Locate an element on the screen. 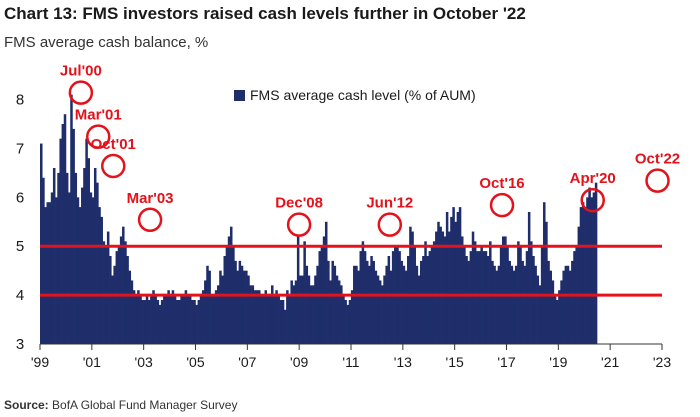 The height and width of the screenshot is (417, 700). x-tick-label: '19 is located at coordinates (558, 362).